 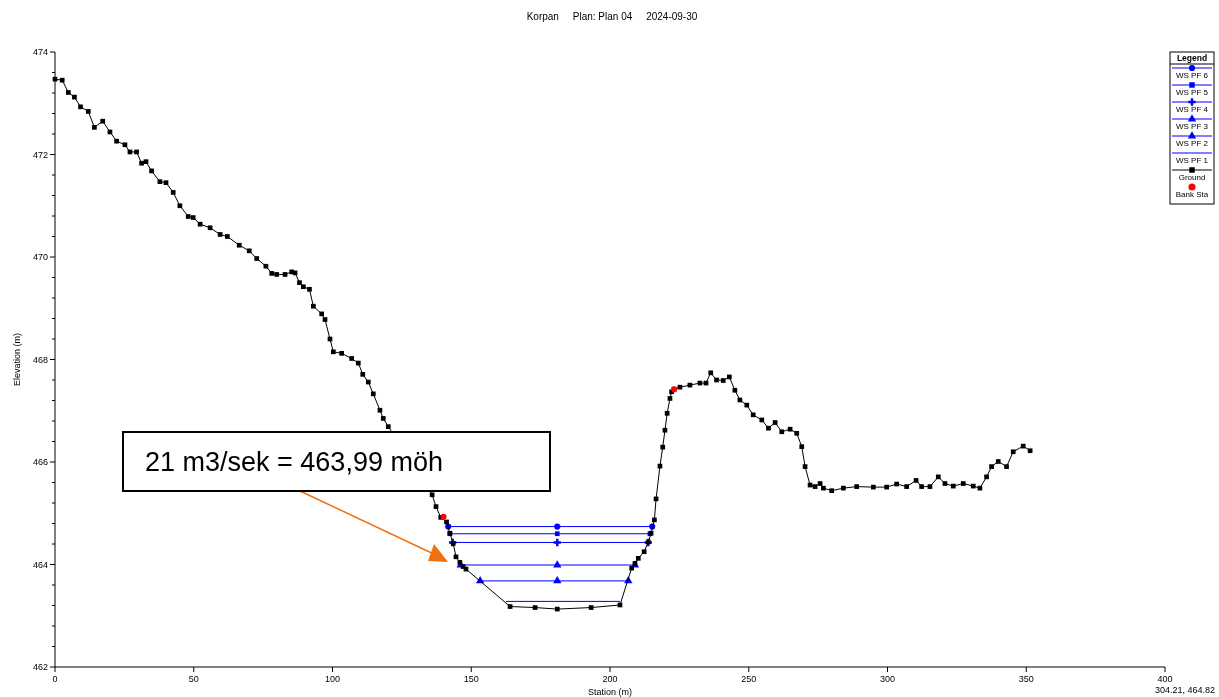 I want to click on y-axis-title: Elevation (m), so click(x=17, y=359).